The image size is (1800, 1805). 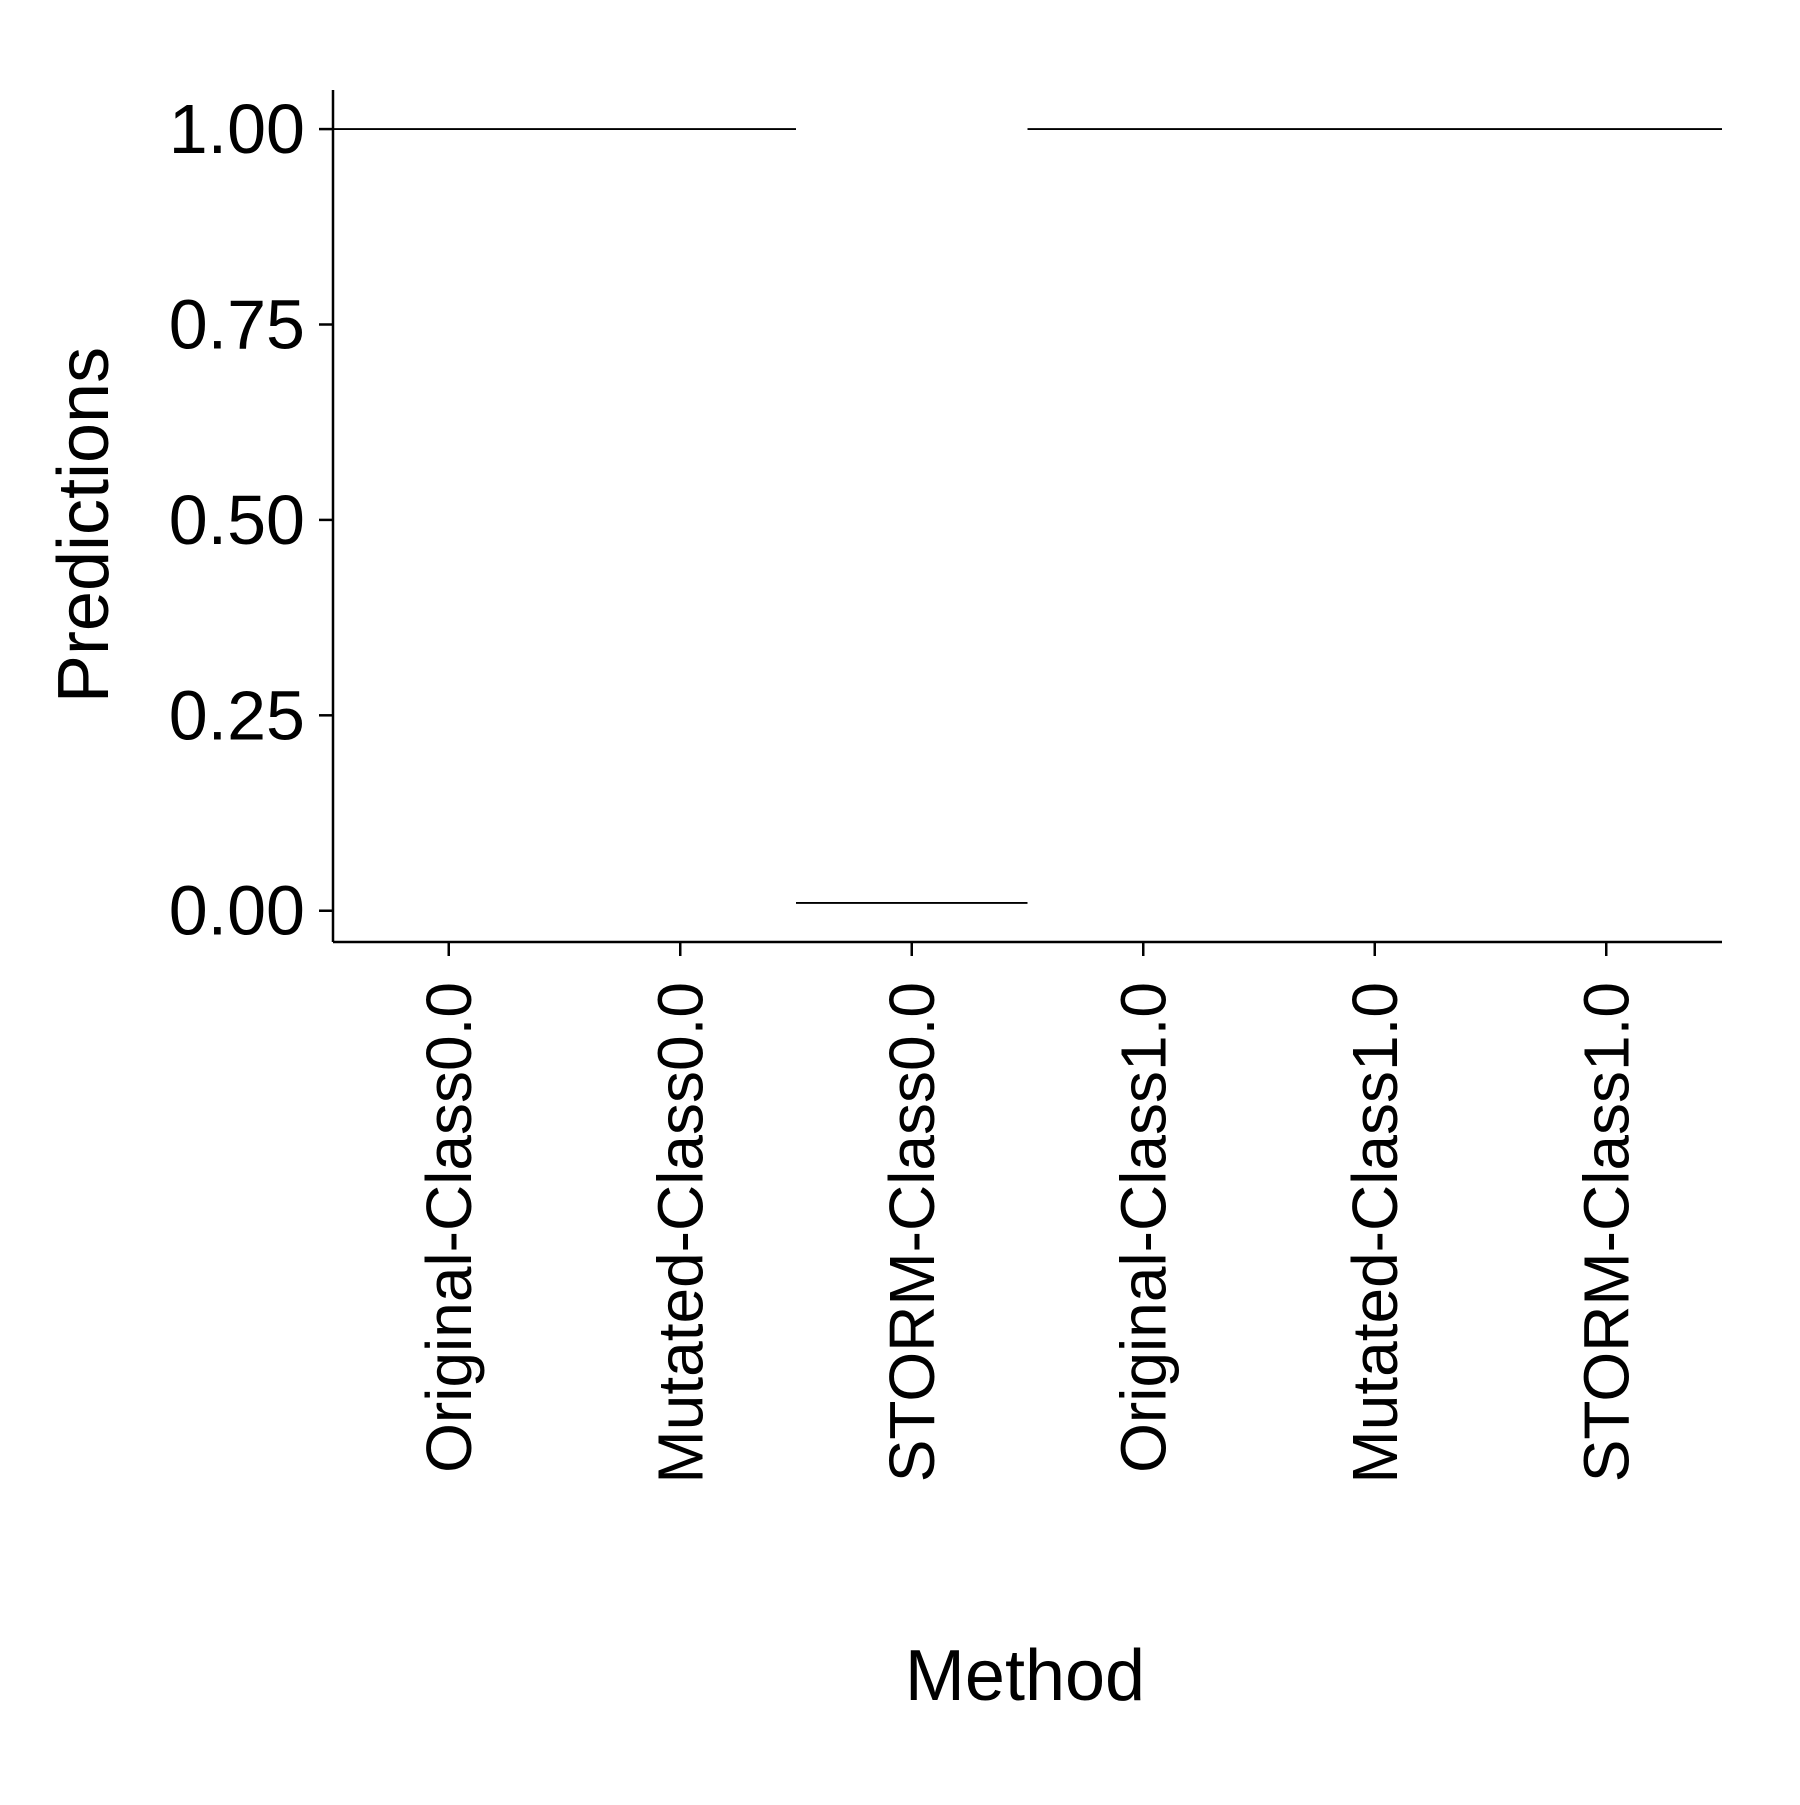 What do you see at coordinates (237, 520) in the screenshot?
I see `y-tick-label: 0.50` at bounding box center [237, 520].